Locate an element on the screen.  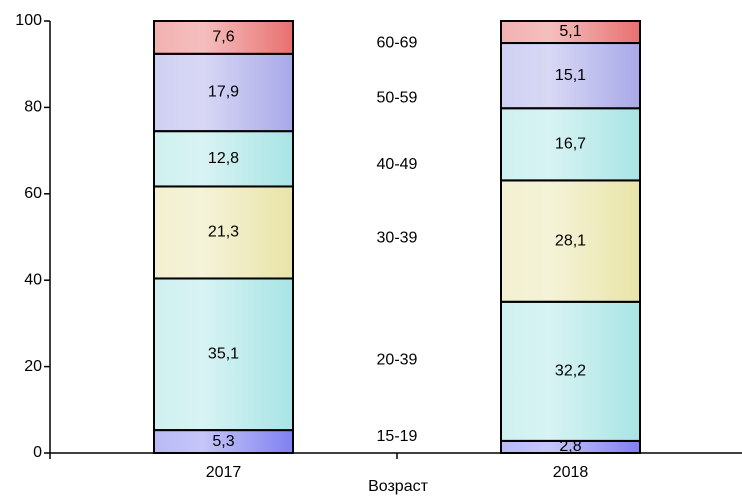
x-tick-label: 2017 is located at coordinates (224, 472).